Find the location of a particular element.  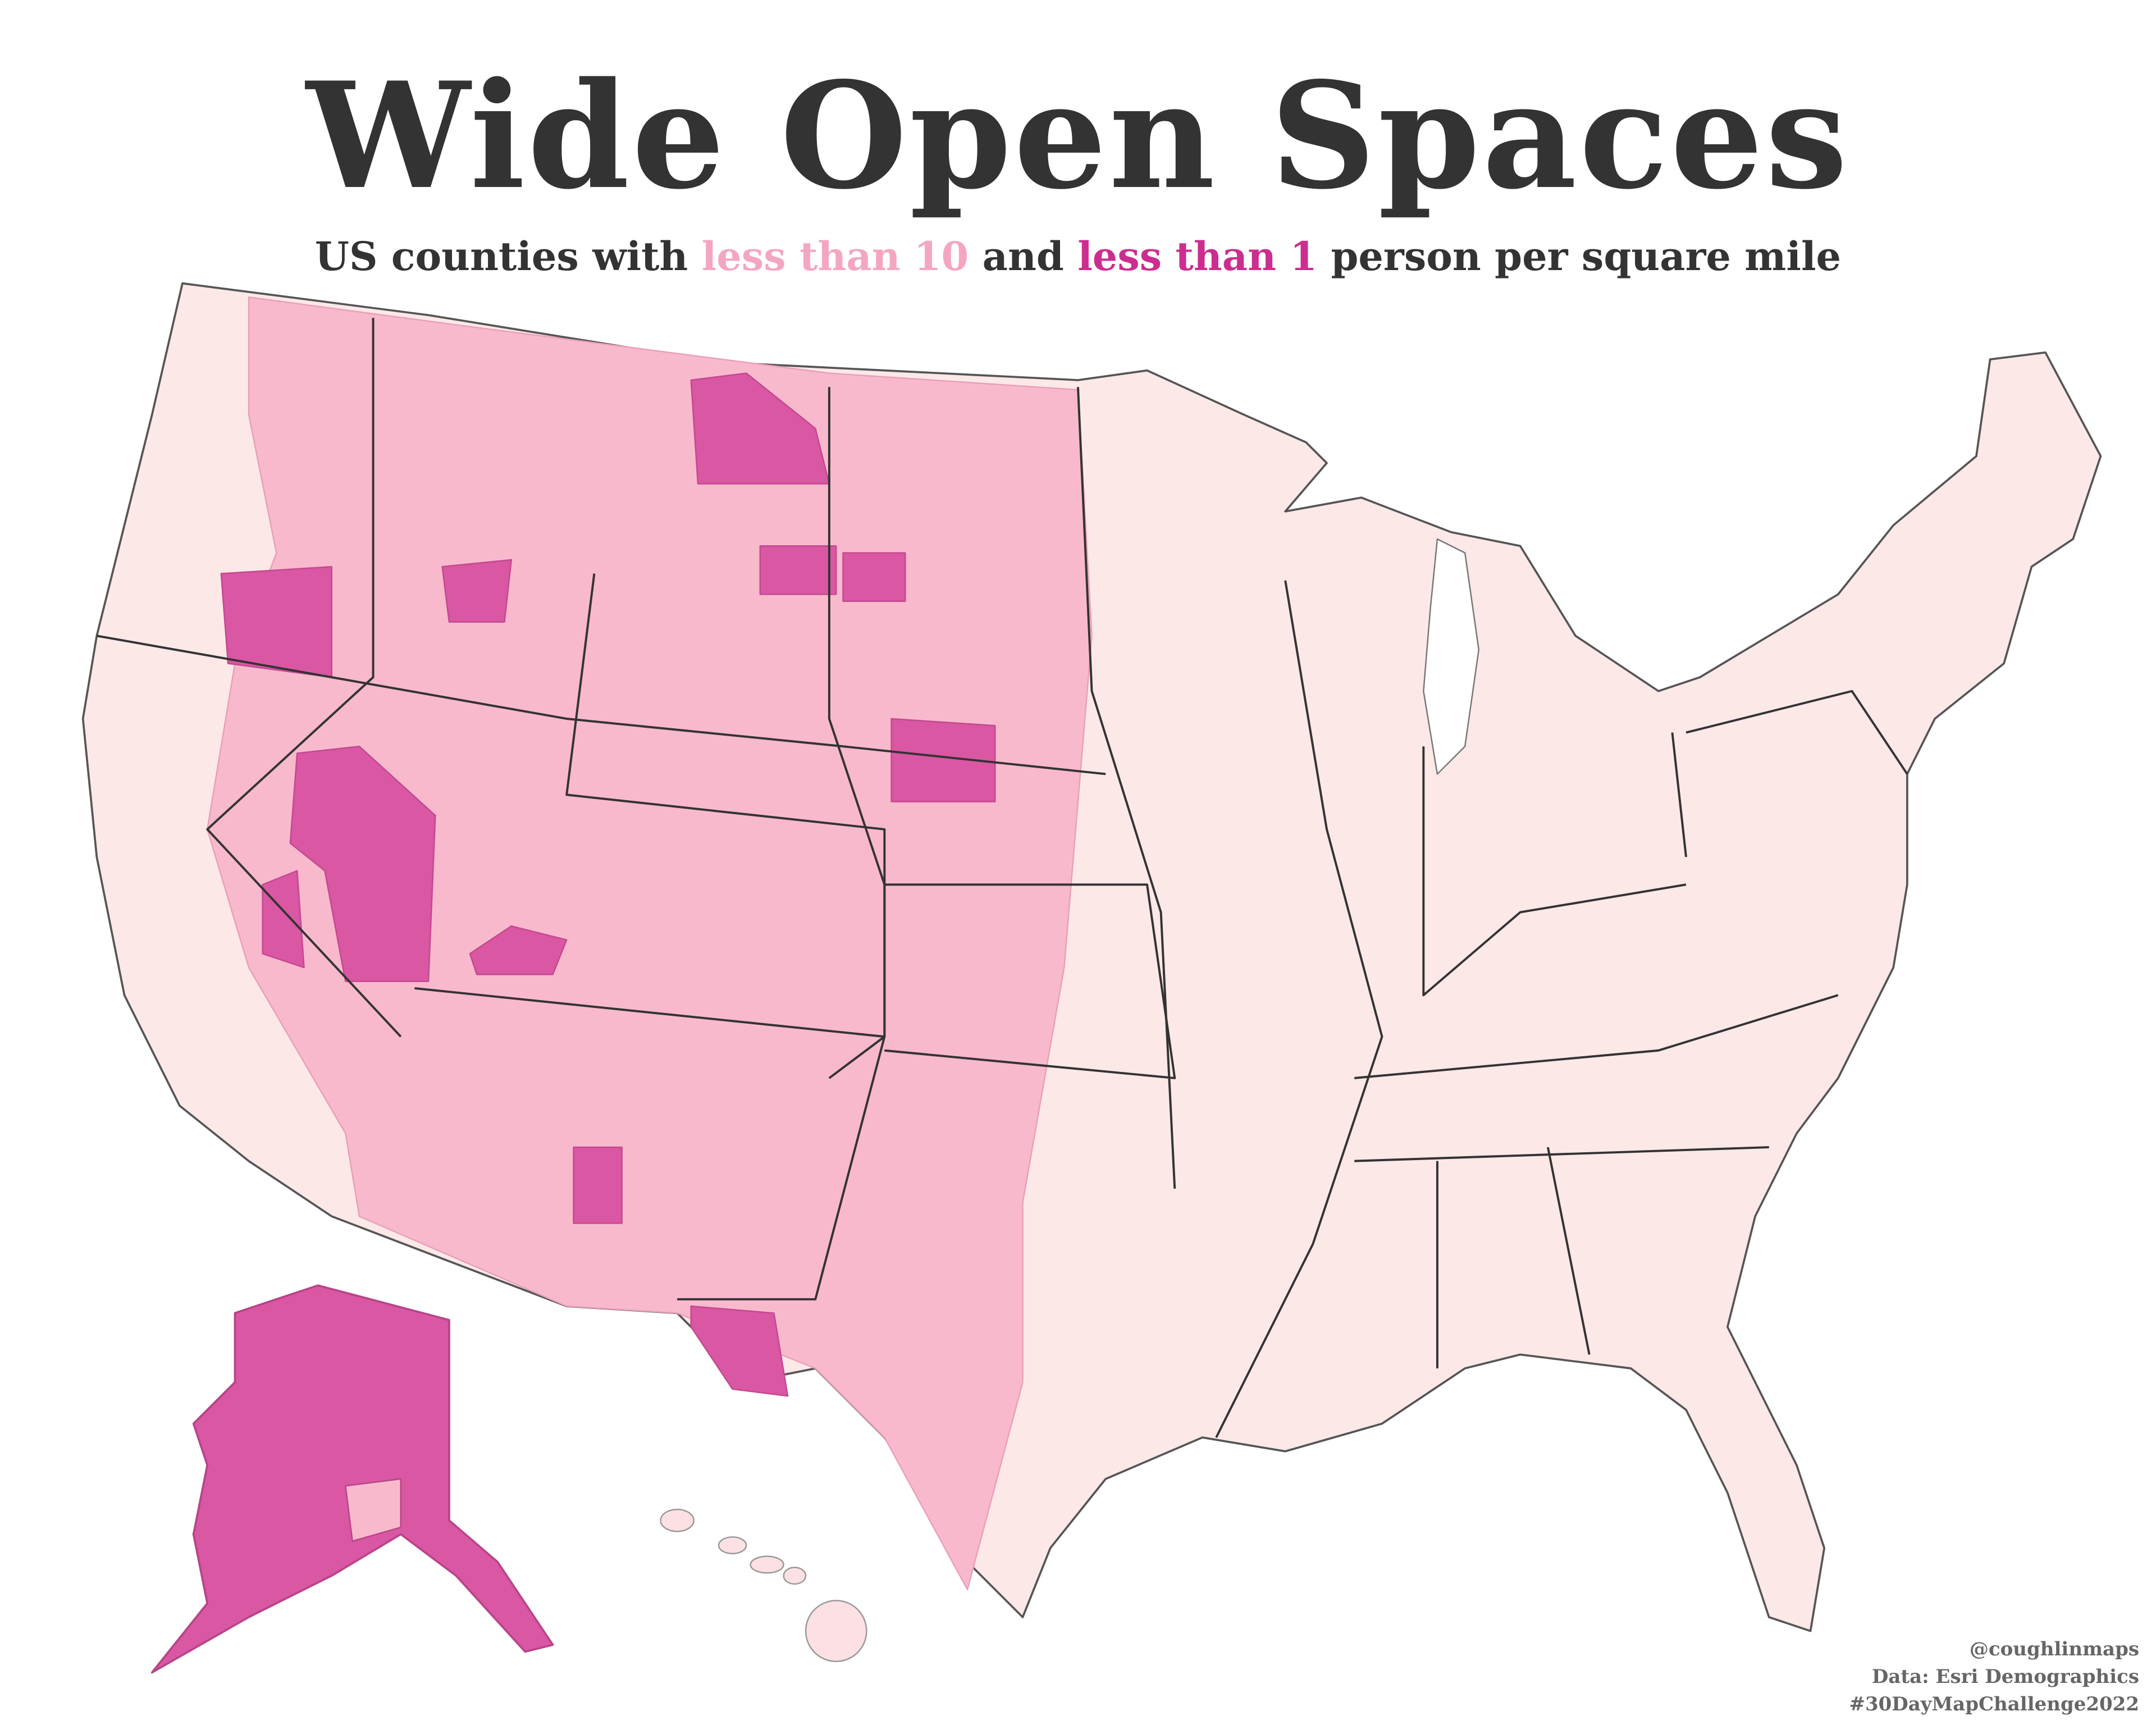

subtitle-text: person per square mile is located at coordinates (1586, 256).